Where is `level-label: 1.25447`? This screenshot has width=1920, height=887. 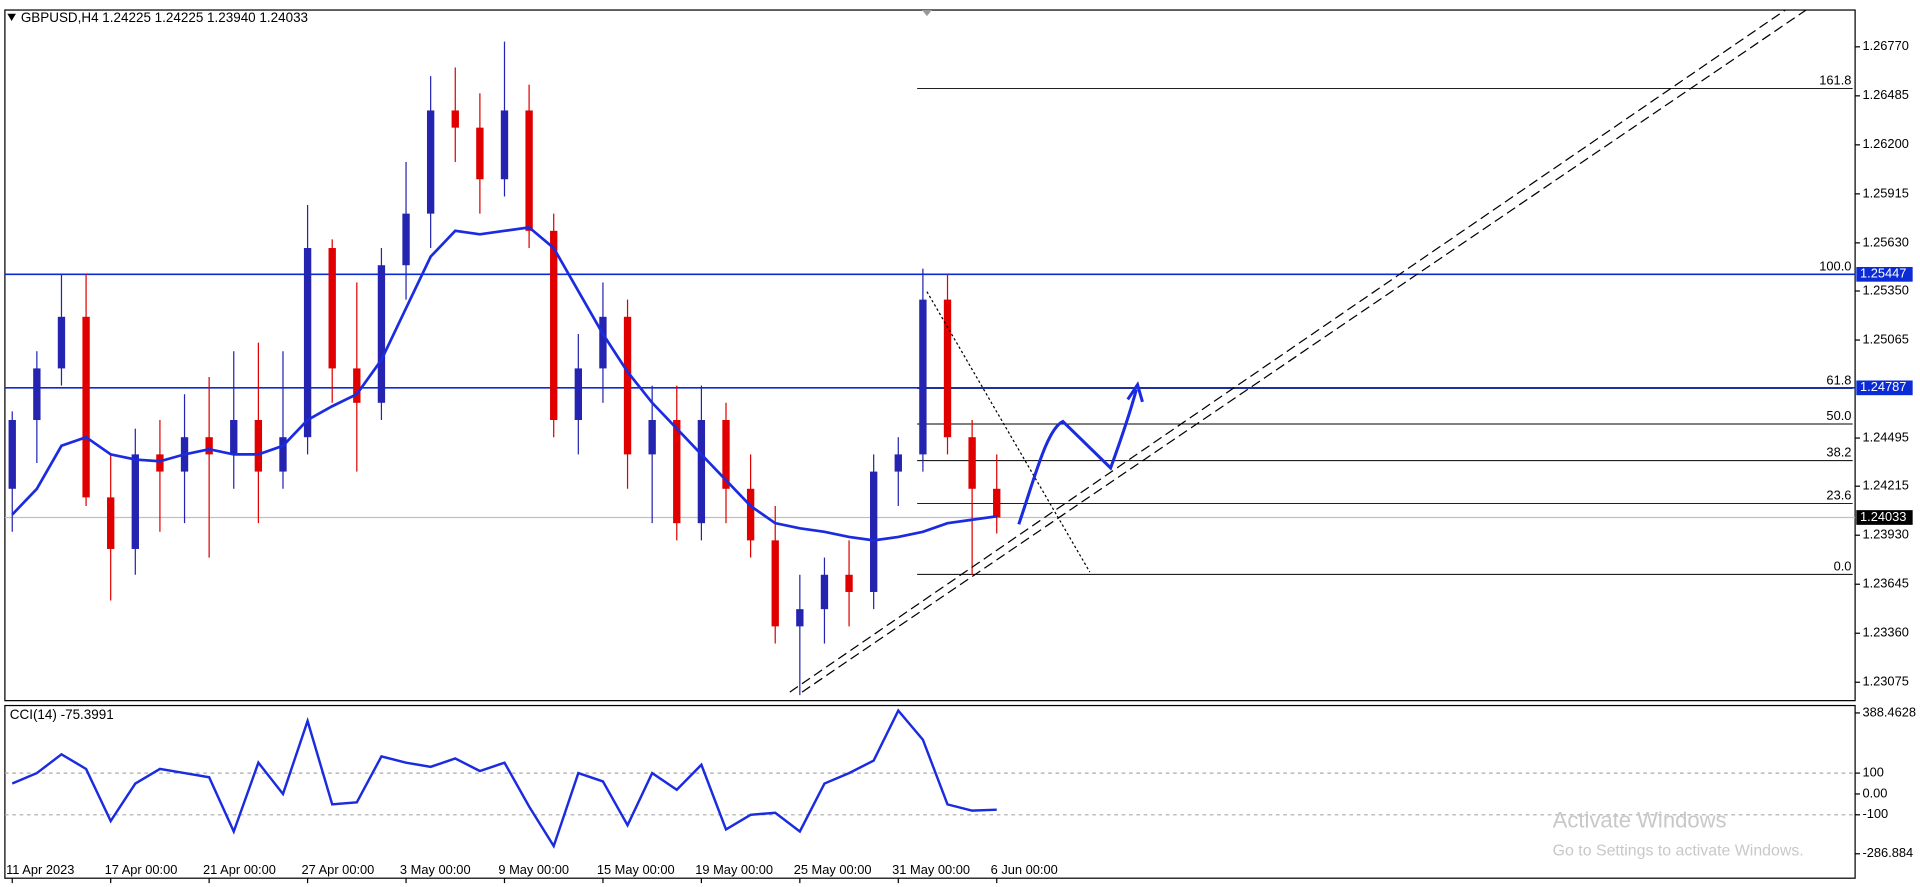
level-label: 1.25447 is located at coordinates (1883, 273).